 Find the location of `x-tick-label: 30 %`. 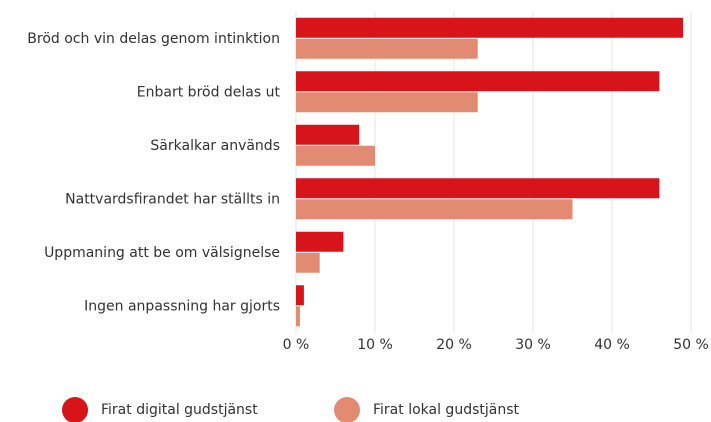

x-tick-label: 30 % is located at coordinates (533, 345).